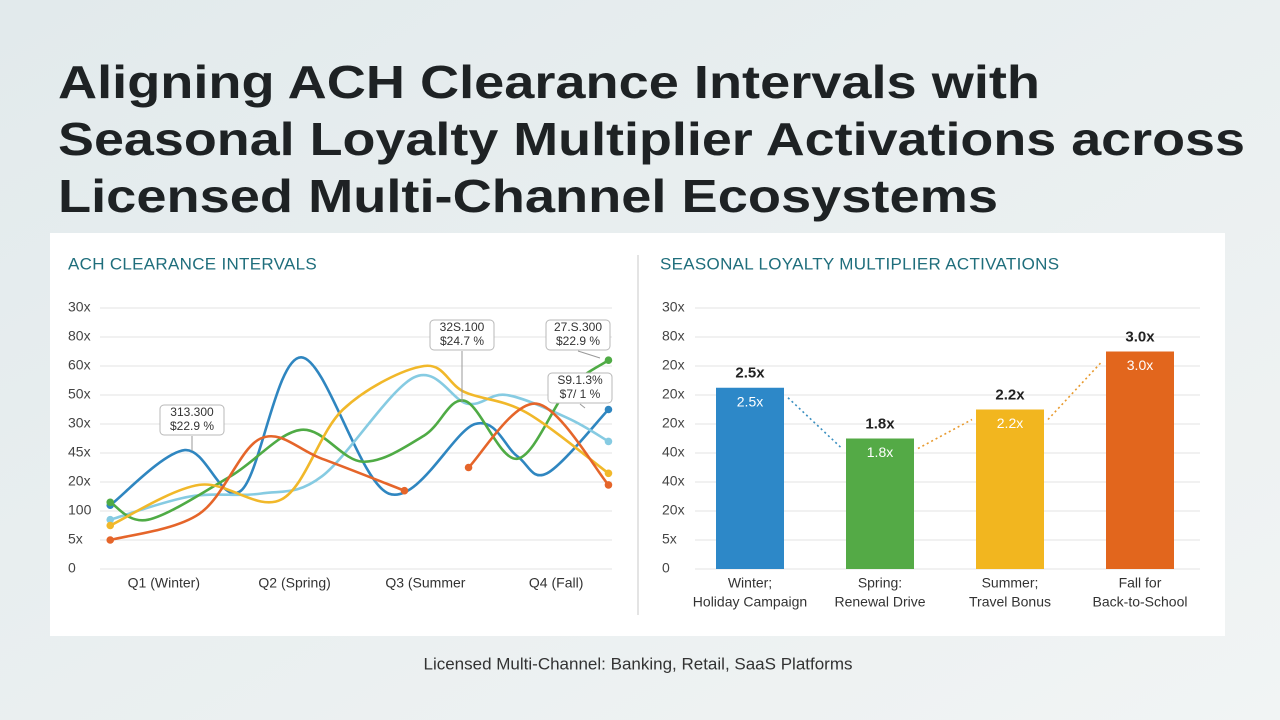 This screenshot has height=720, width=1280. I want to click on page-title: Licensed Multi-Channel Ecosystems, so click(528, 196).